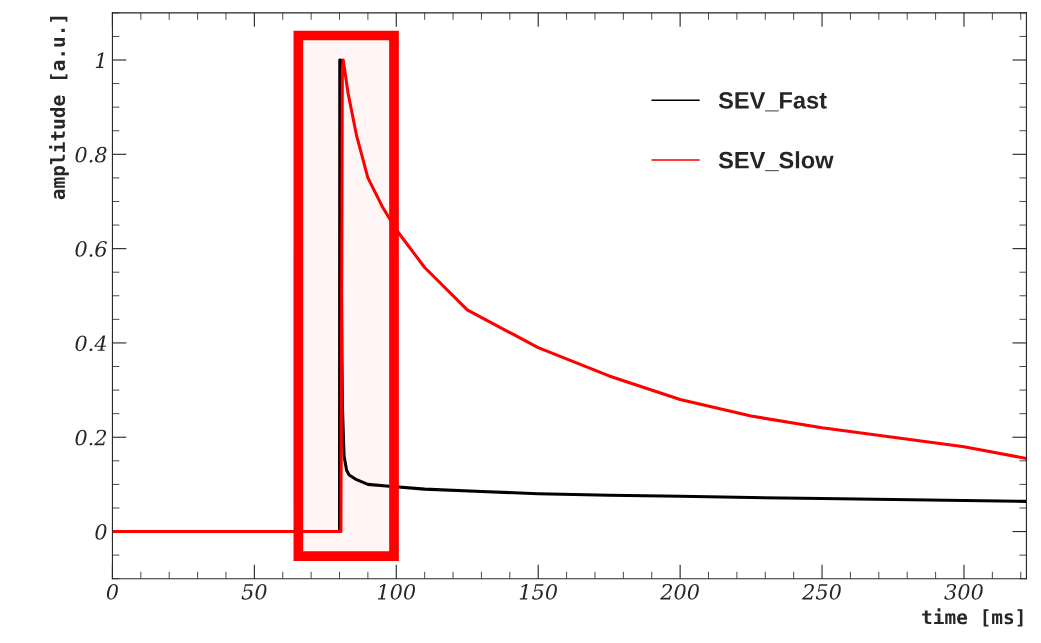 The image size is (1041, 643). I want to click on legend-label: SEV_Fast, so click(772, 101).